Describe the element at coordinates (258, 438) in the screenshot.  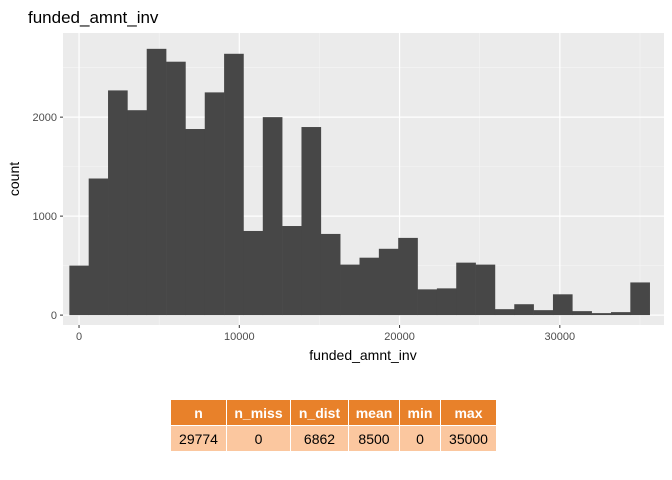
I see `value-n-miss: 0` at that location.